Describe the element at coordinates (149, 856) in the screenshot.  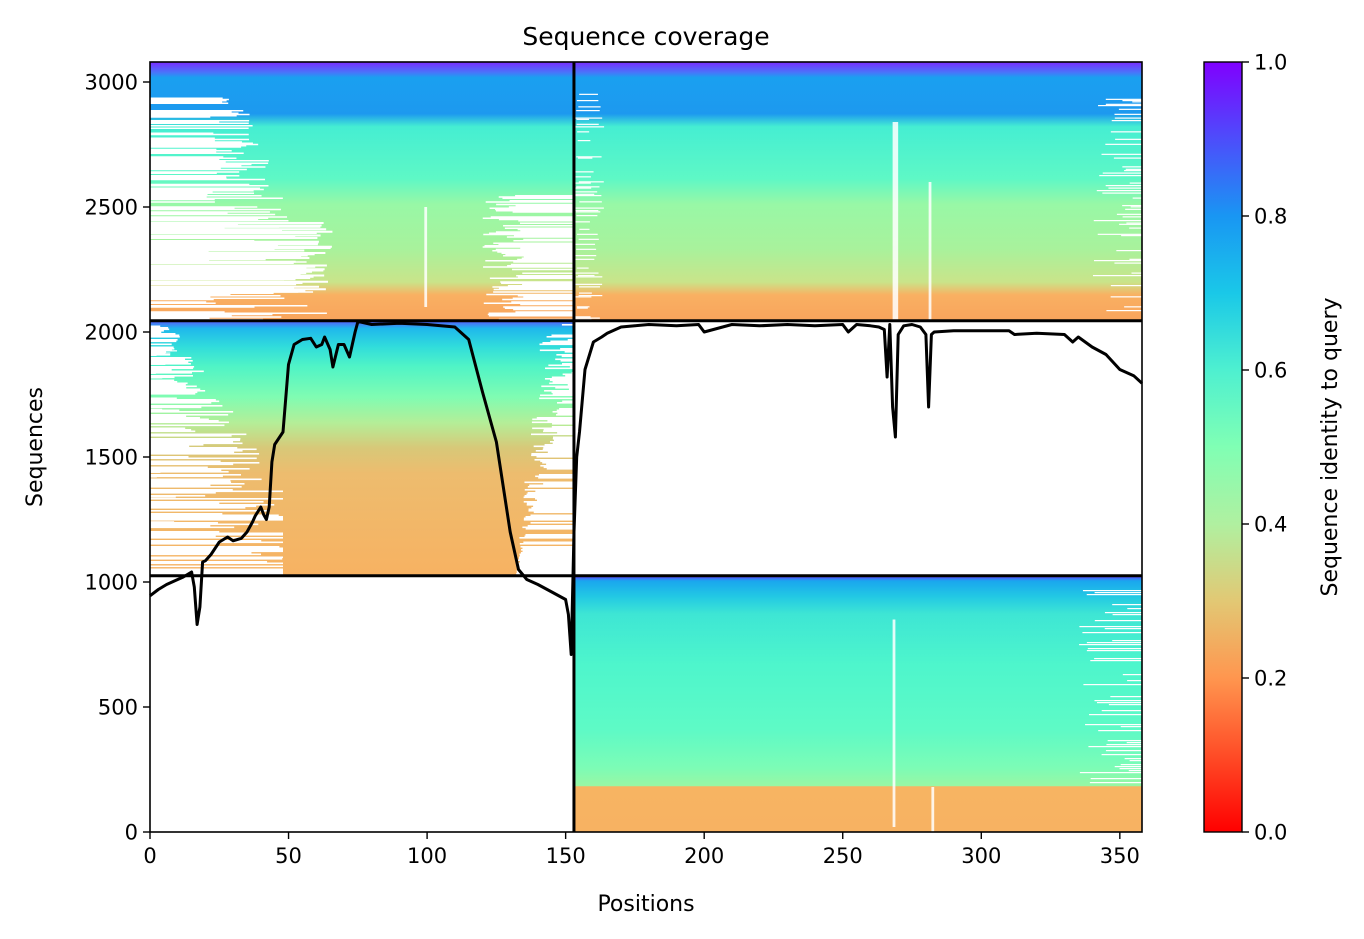
I see `x-tick-label: 0` at that location.